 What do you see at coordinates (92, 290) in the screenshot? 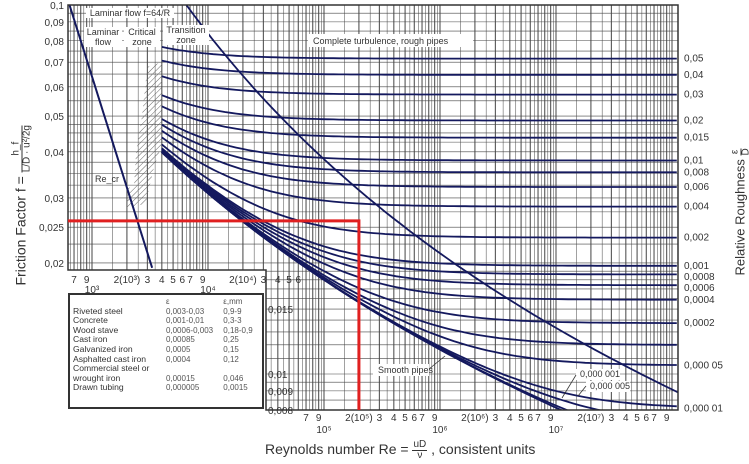
I see `x-tick-label: 10³` at bounding box center [92, 290].